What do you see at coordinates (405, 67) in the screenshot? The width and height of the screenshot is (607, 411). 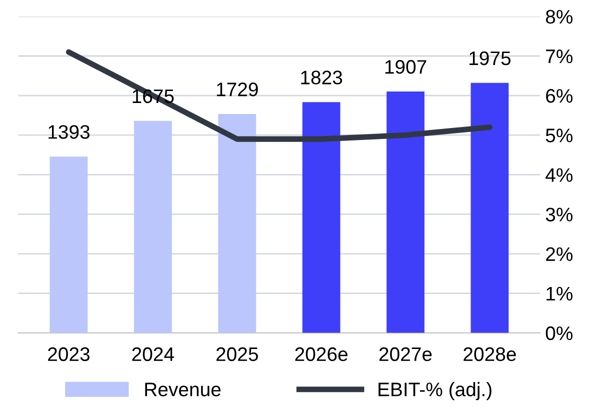 I see `data-label: 1907` at bounding box center [405, 67].